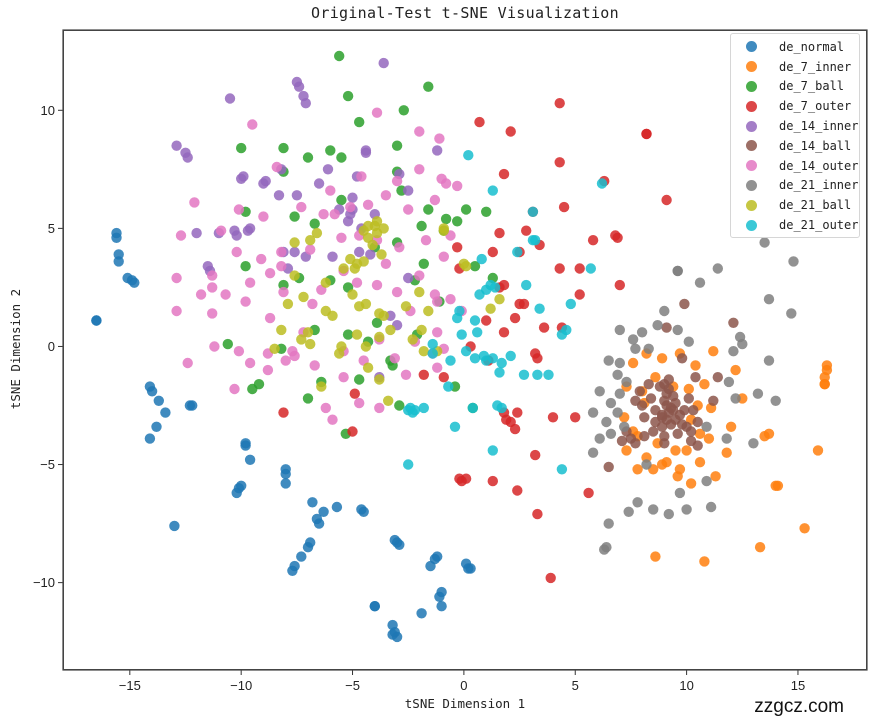  What do you see at coordinates (575, 685) in the screenshot?
I see `x-tick-label: 5` at bounding box center [575, 685].